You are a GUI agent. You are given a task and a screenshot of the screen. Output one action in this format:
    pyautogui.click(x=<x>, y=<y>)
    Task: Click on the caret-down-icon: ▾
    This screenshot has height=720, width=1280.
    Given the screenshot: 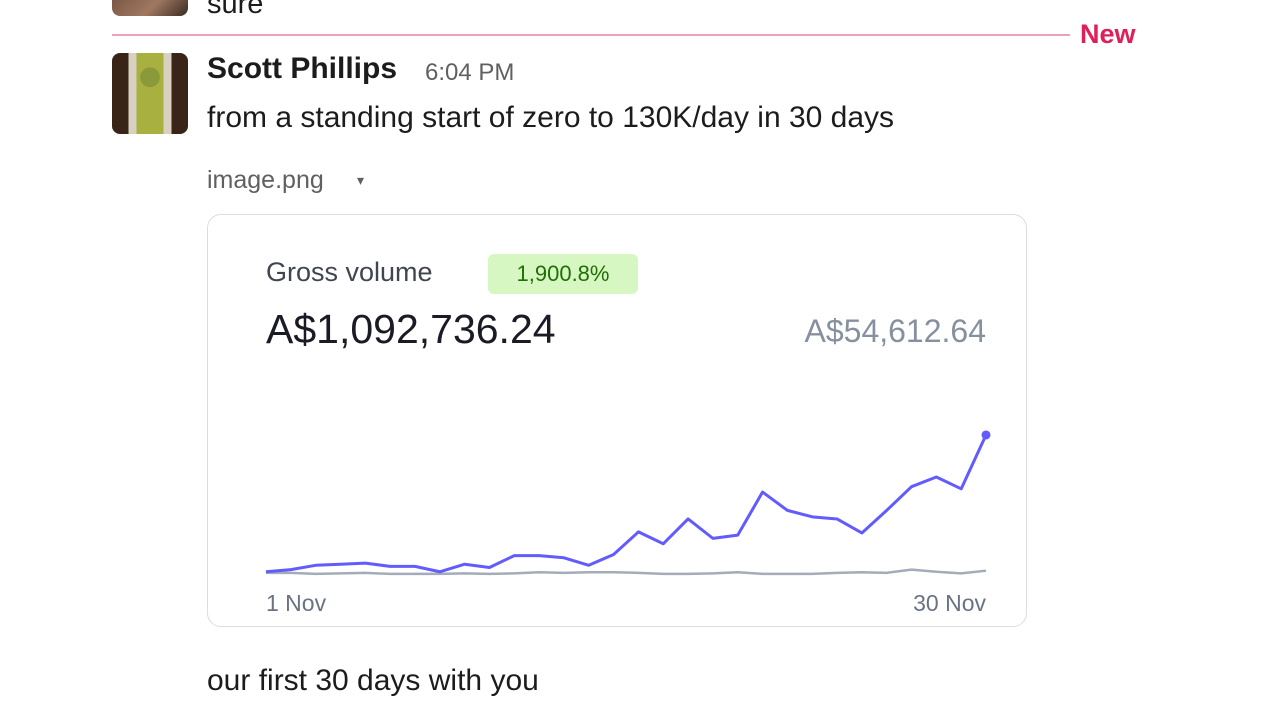 What is the action you would take?
    pyautogui.click(x=361, y=180)
    